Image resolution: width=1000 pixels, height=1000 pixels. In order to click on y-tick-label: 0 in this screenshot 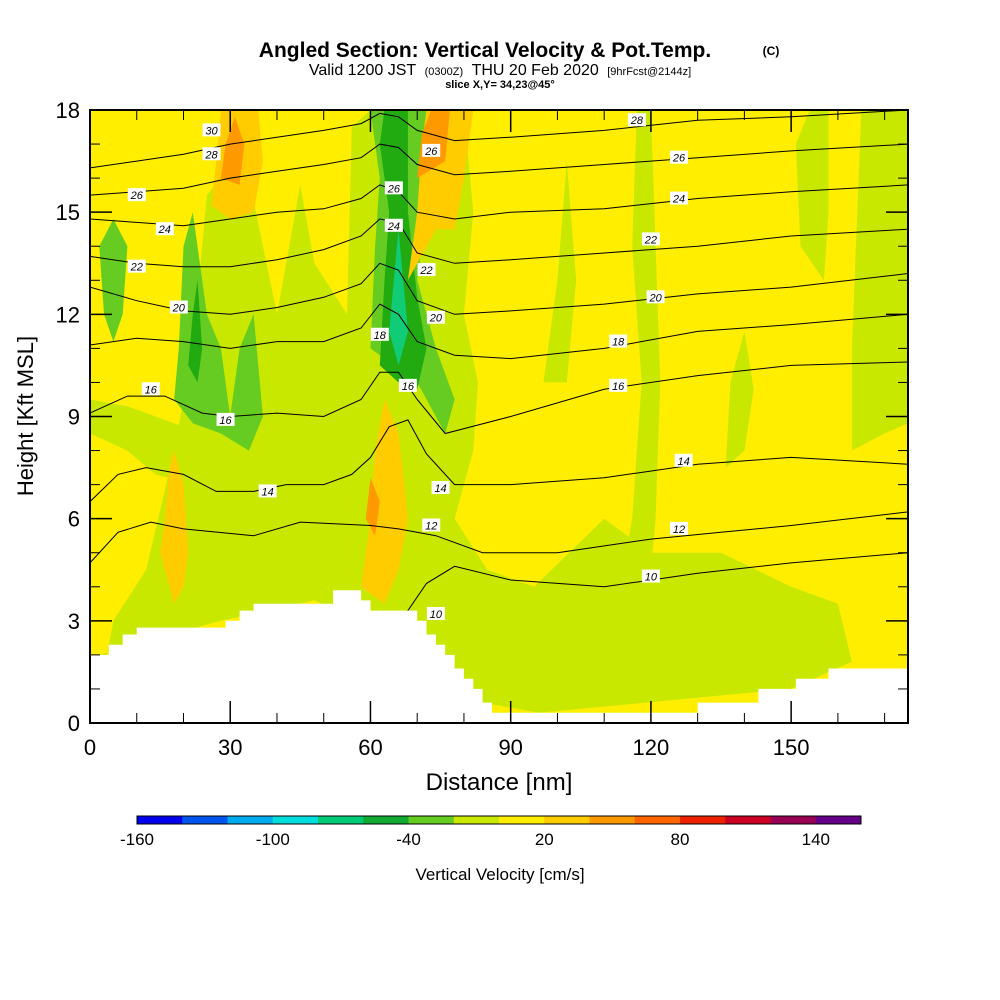, I will do `click(74, 723)`.